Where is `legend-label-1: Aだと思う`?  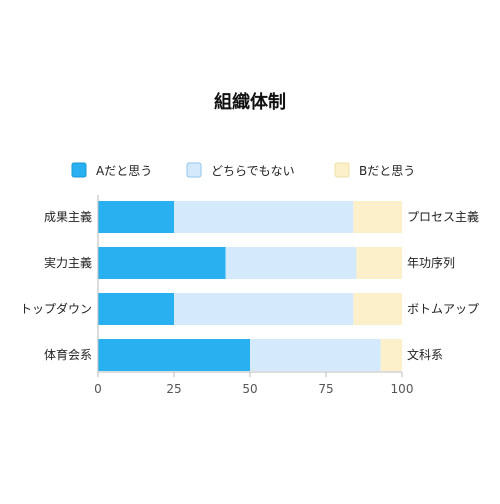
legend-label-1: Aだと思う is located at coordinates (124, 171).